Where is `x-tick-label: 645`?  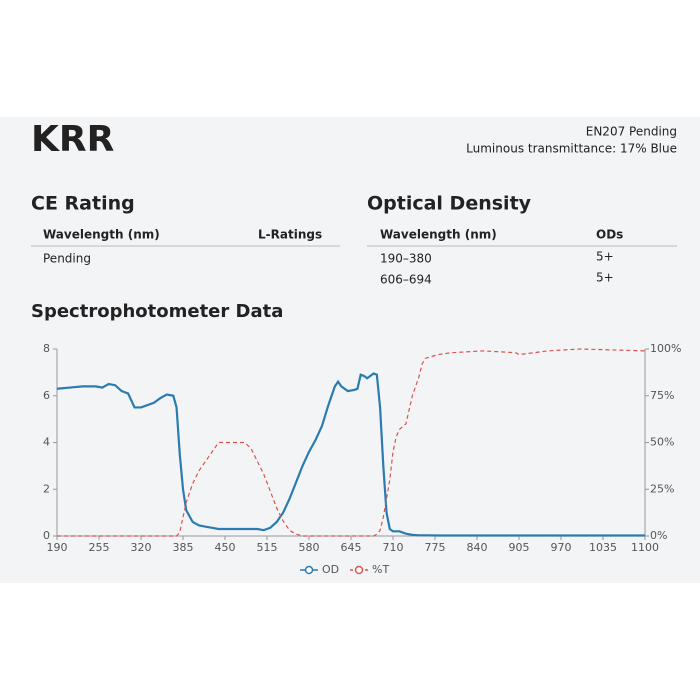
x-tick-label: 645 is located at coordinates (351, 547).